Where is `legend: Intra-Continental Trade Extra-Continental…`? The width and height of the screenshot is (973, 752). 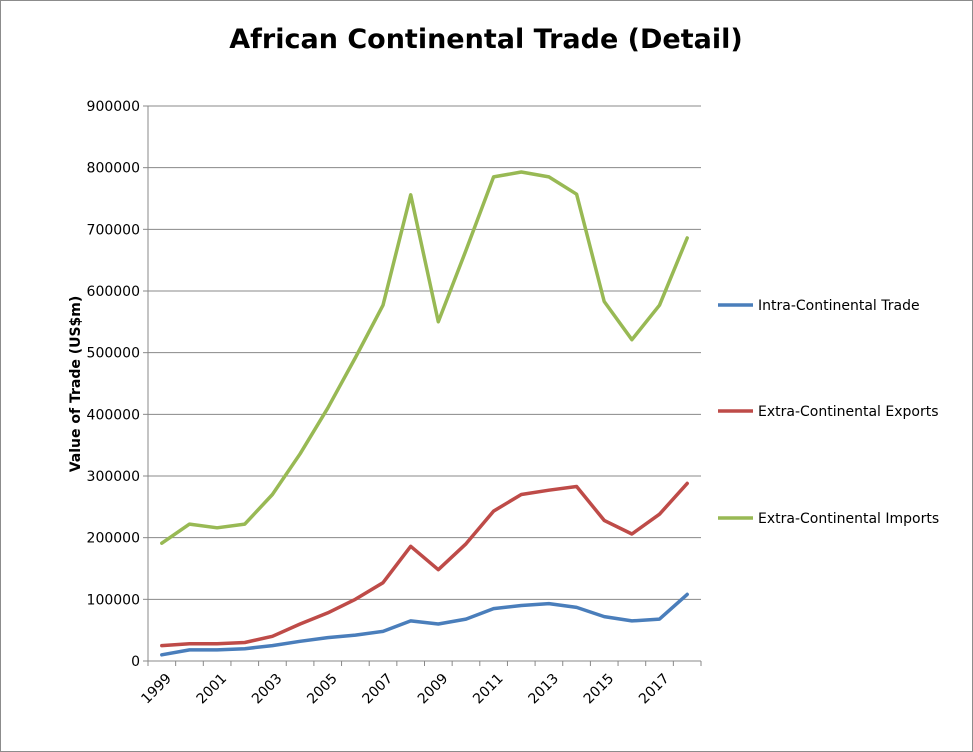 legend: Intra-Continental Trade Extra-Continental… is located at coordinates (828, 412).